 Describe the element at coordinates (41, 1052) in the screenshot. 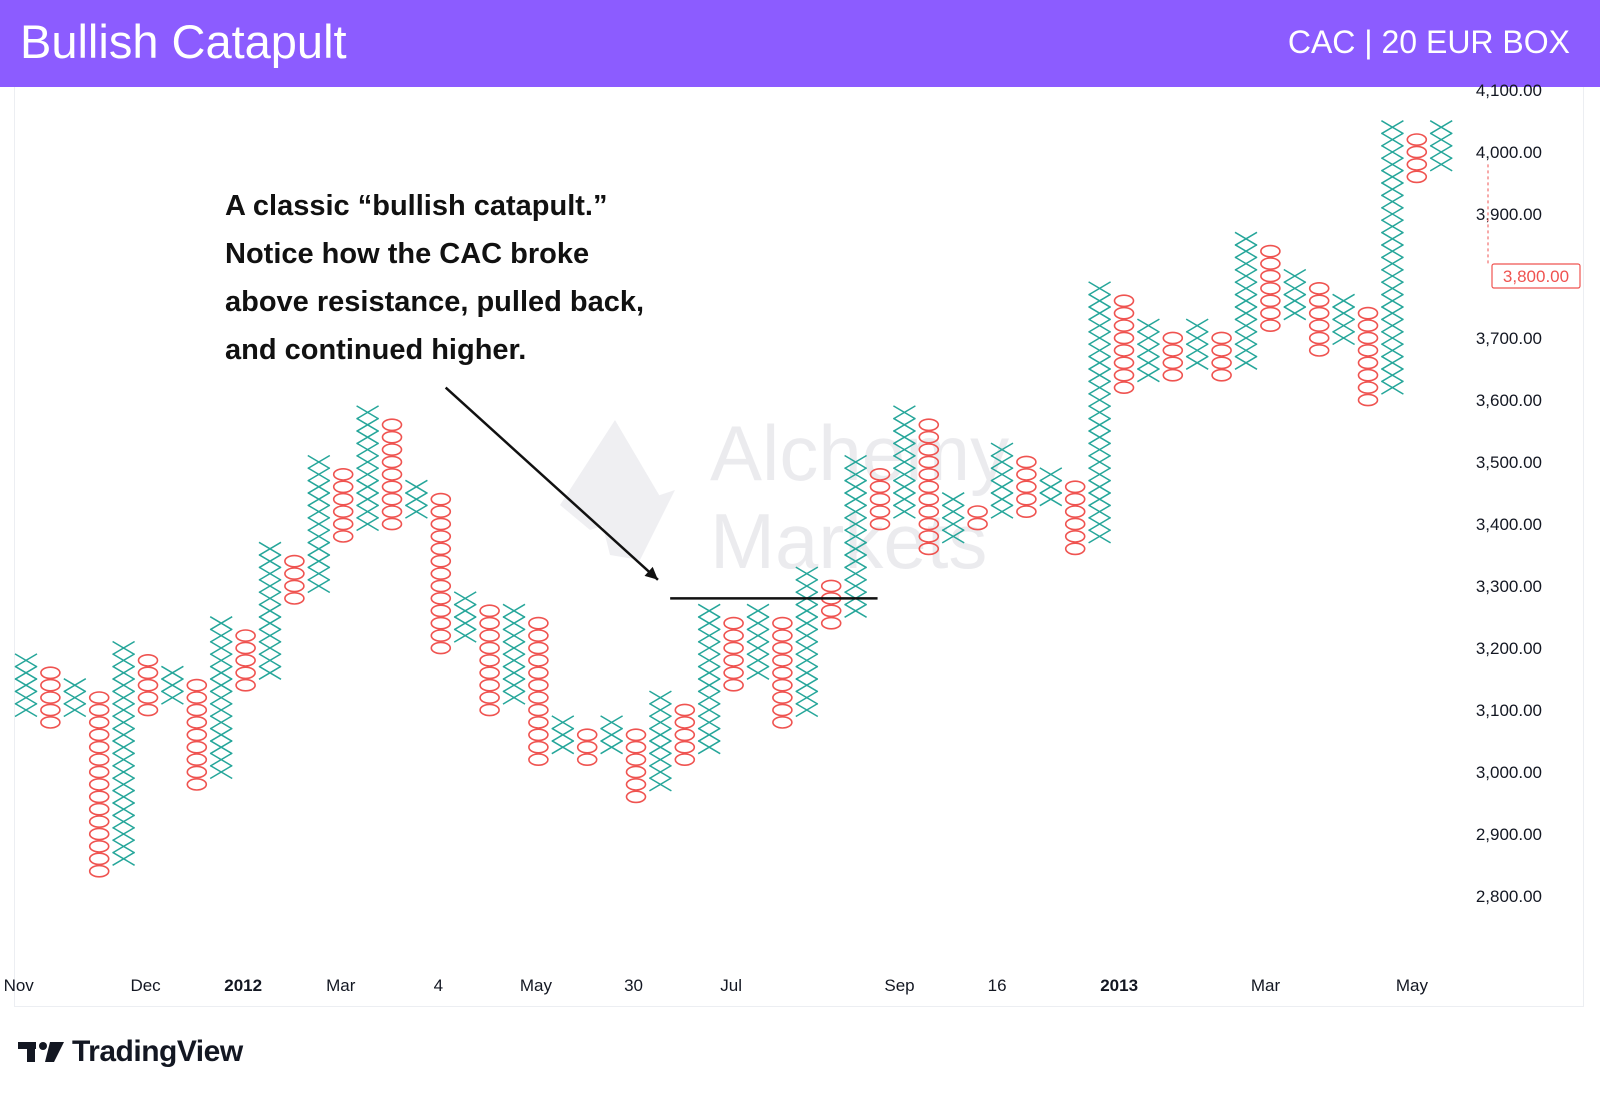

I see `tradingview-logo-icon` at that location.